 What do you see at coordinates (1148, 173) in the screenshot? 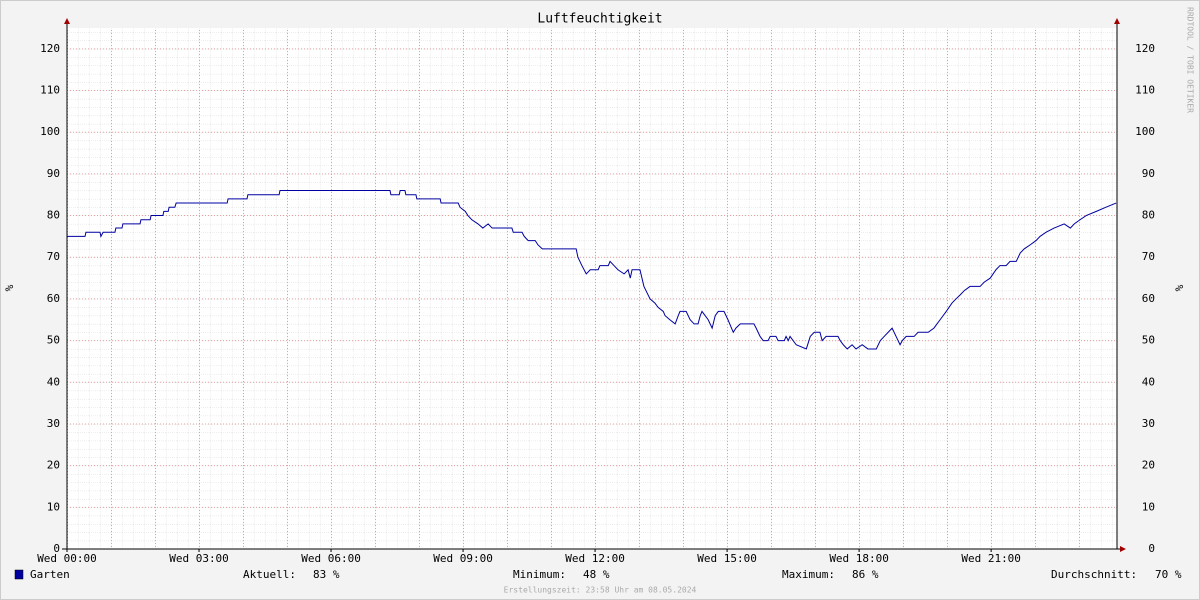
I see `y-tick-label-right: 90` at bounding box center [1148, 173].